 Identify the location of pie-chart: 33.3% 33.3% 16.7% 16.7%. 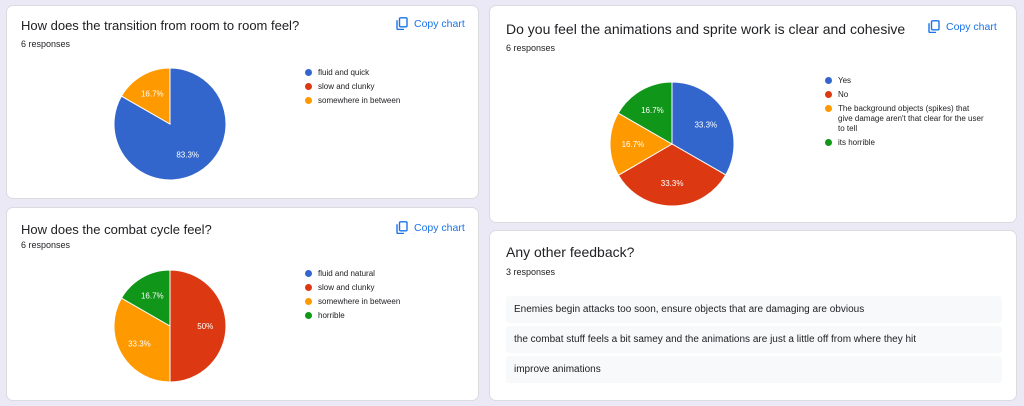
(672, 144).